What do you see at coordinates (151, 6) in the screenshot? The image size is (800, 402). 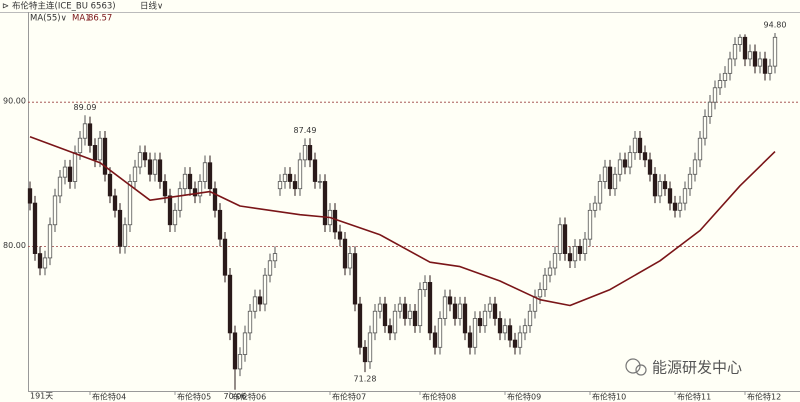 I see `period-select: 日线∨` at bounding box center [151, 6].